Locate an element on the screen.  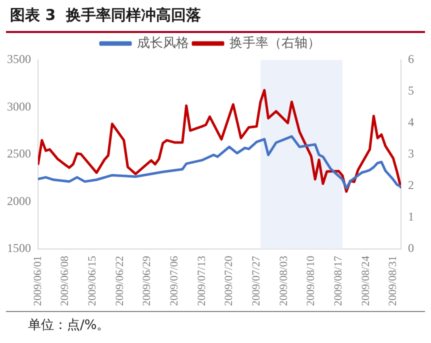
y2-tick-label: 6 is located at coordinates (411, 59).